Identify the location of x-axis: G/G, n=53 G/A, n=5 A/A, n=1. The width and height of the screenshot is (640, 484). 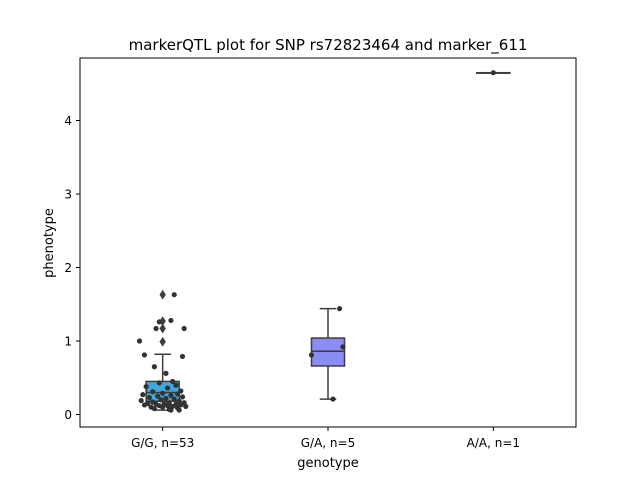
(325, 438).